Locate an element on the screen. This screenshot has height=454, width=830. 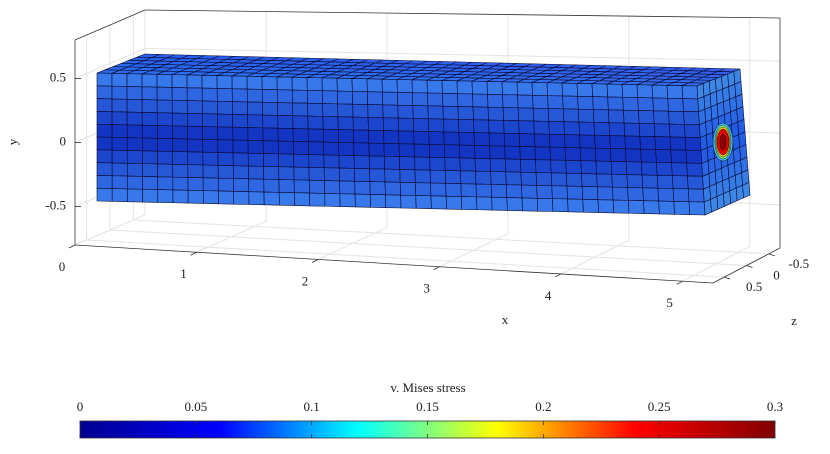
grid-line is located at coordinates (462, 54).